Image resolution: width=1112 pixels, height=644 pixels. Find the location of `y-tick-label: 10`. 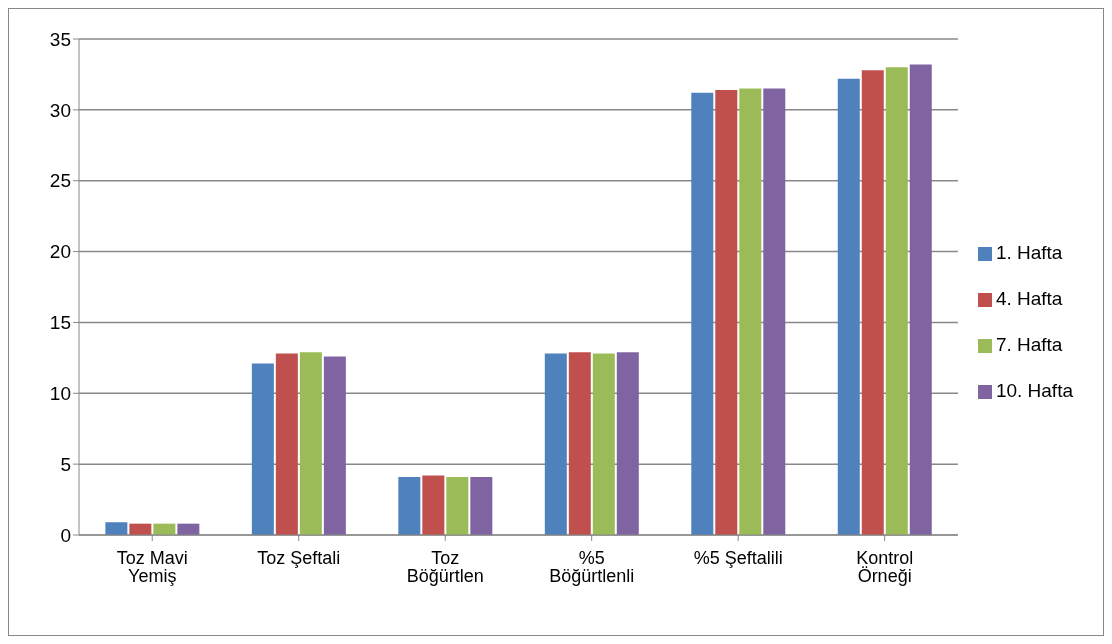

y-tick-label: 10 is located at coordinates (60, 394).